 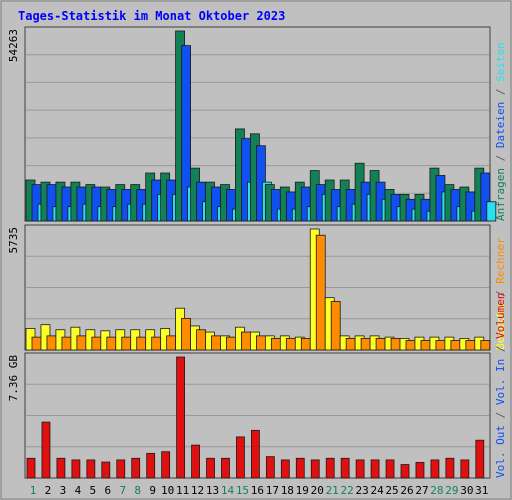 What do you see at coordinates (13, 45) in the screenshot?
I see `top-ymax-label: 54263` at bounding box center [13, 45].